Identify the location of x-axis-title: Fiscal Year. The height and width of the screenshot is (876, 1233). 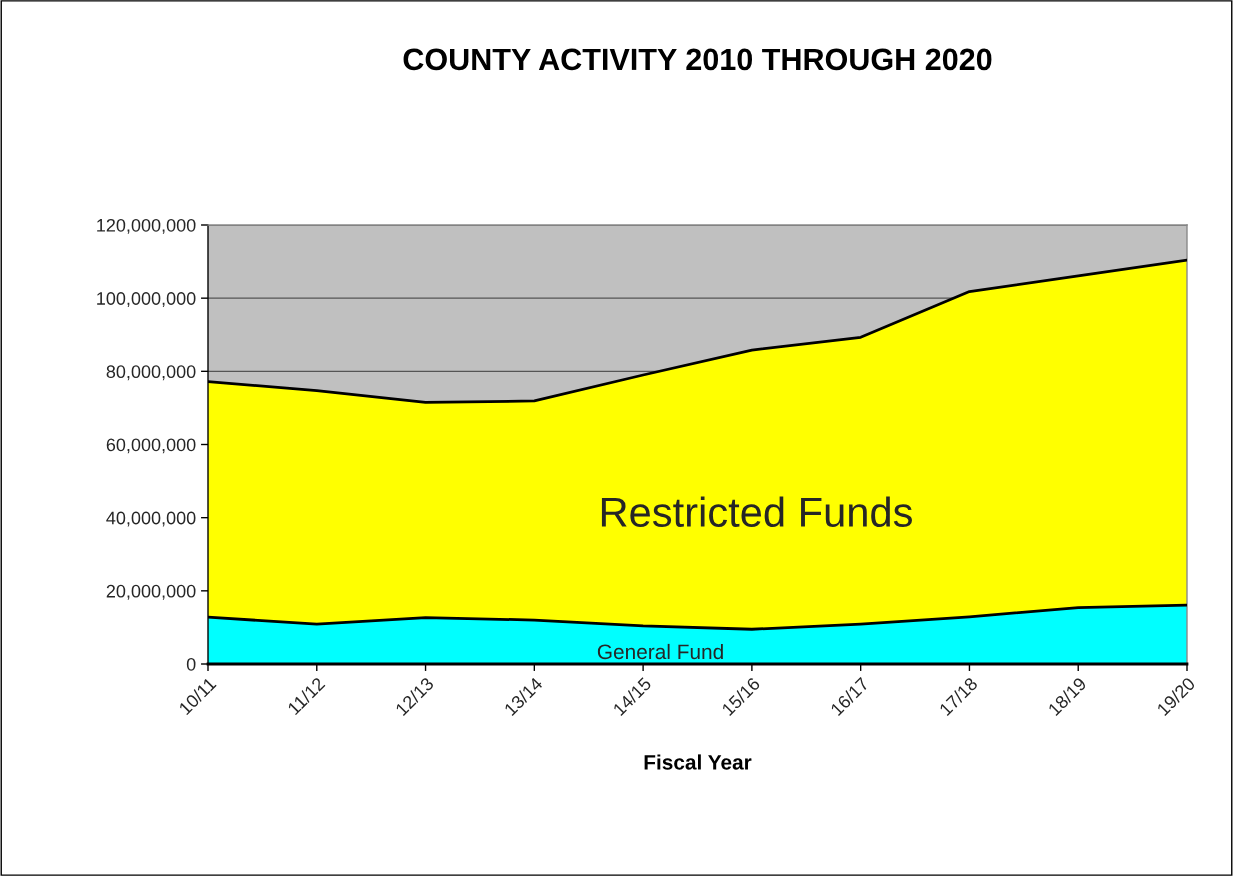
(698, 762).